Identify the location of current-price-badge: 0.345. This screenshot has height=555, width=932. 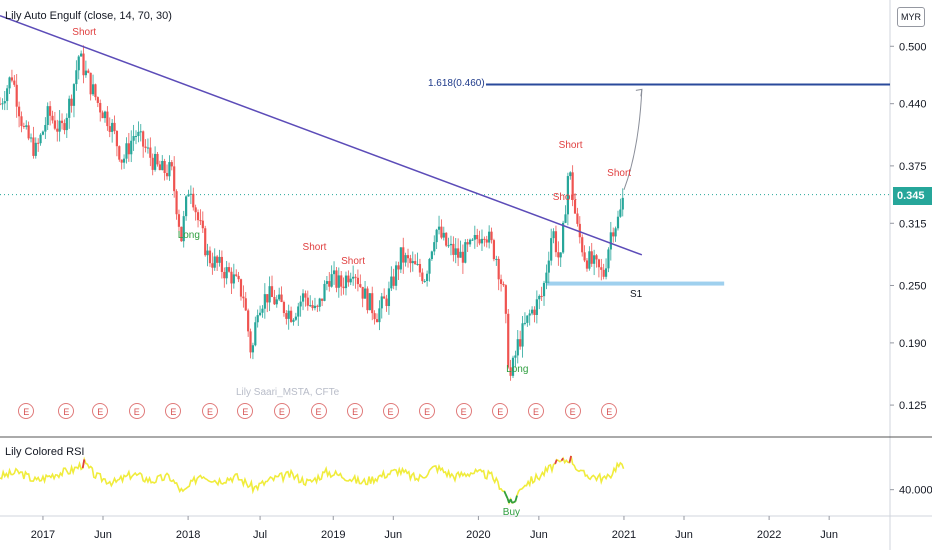
(912, 196).